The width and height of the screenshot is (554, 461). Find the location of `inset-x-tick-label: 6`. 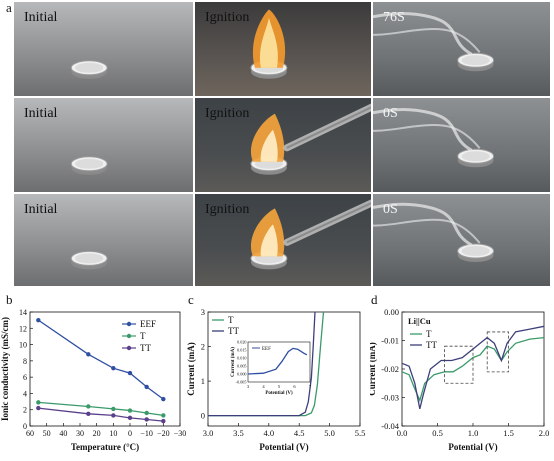

inset-x-tick-label: 6 is located at coordinates (294, 386).